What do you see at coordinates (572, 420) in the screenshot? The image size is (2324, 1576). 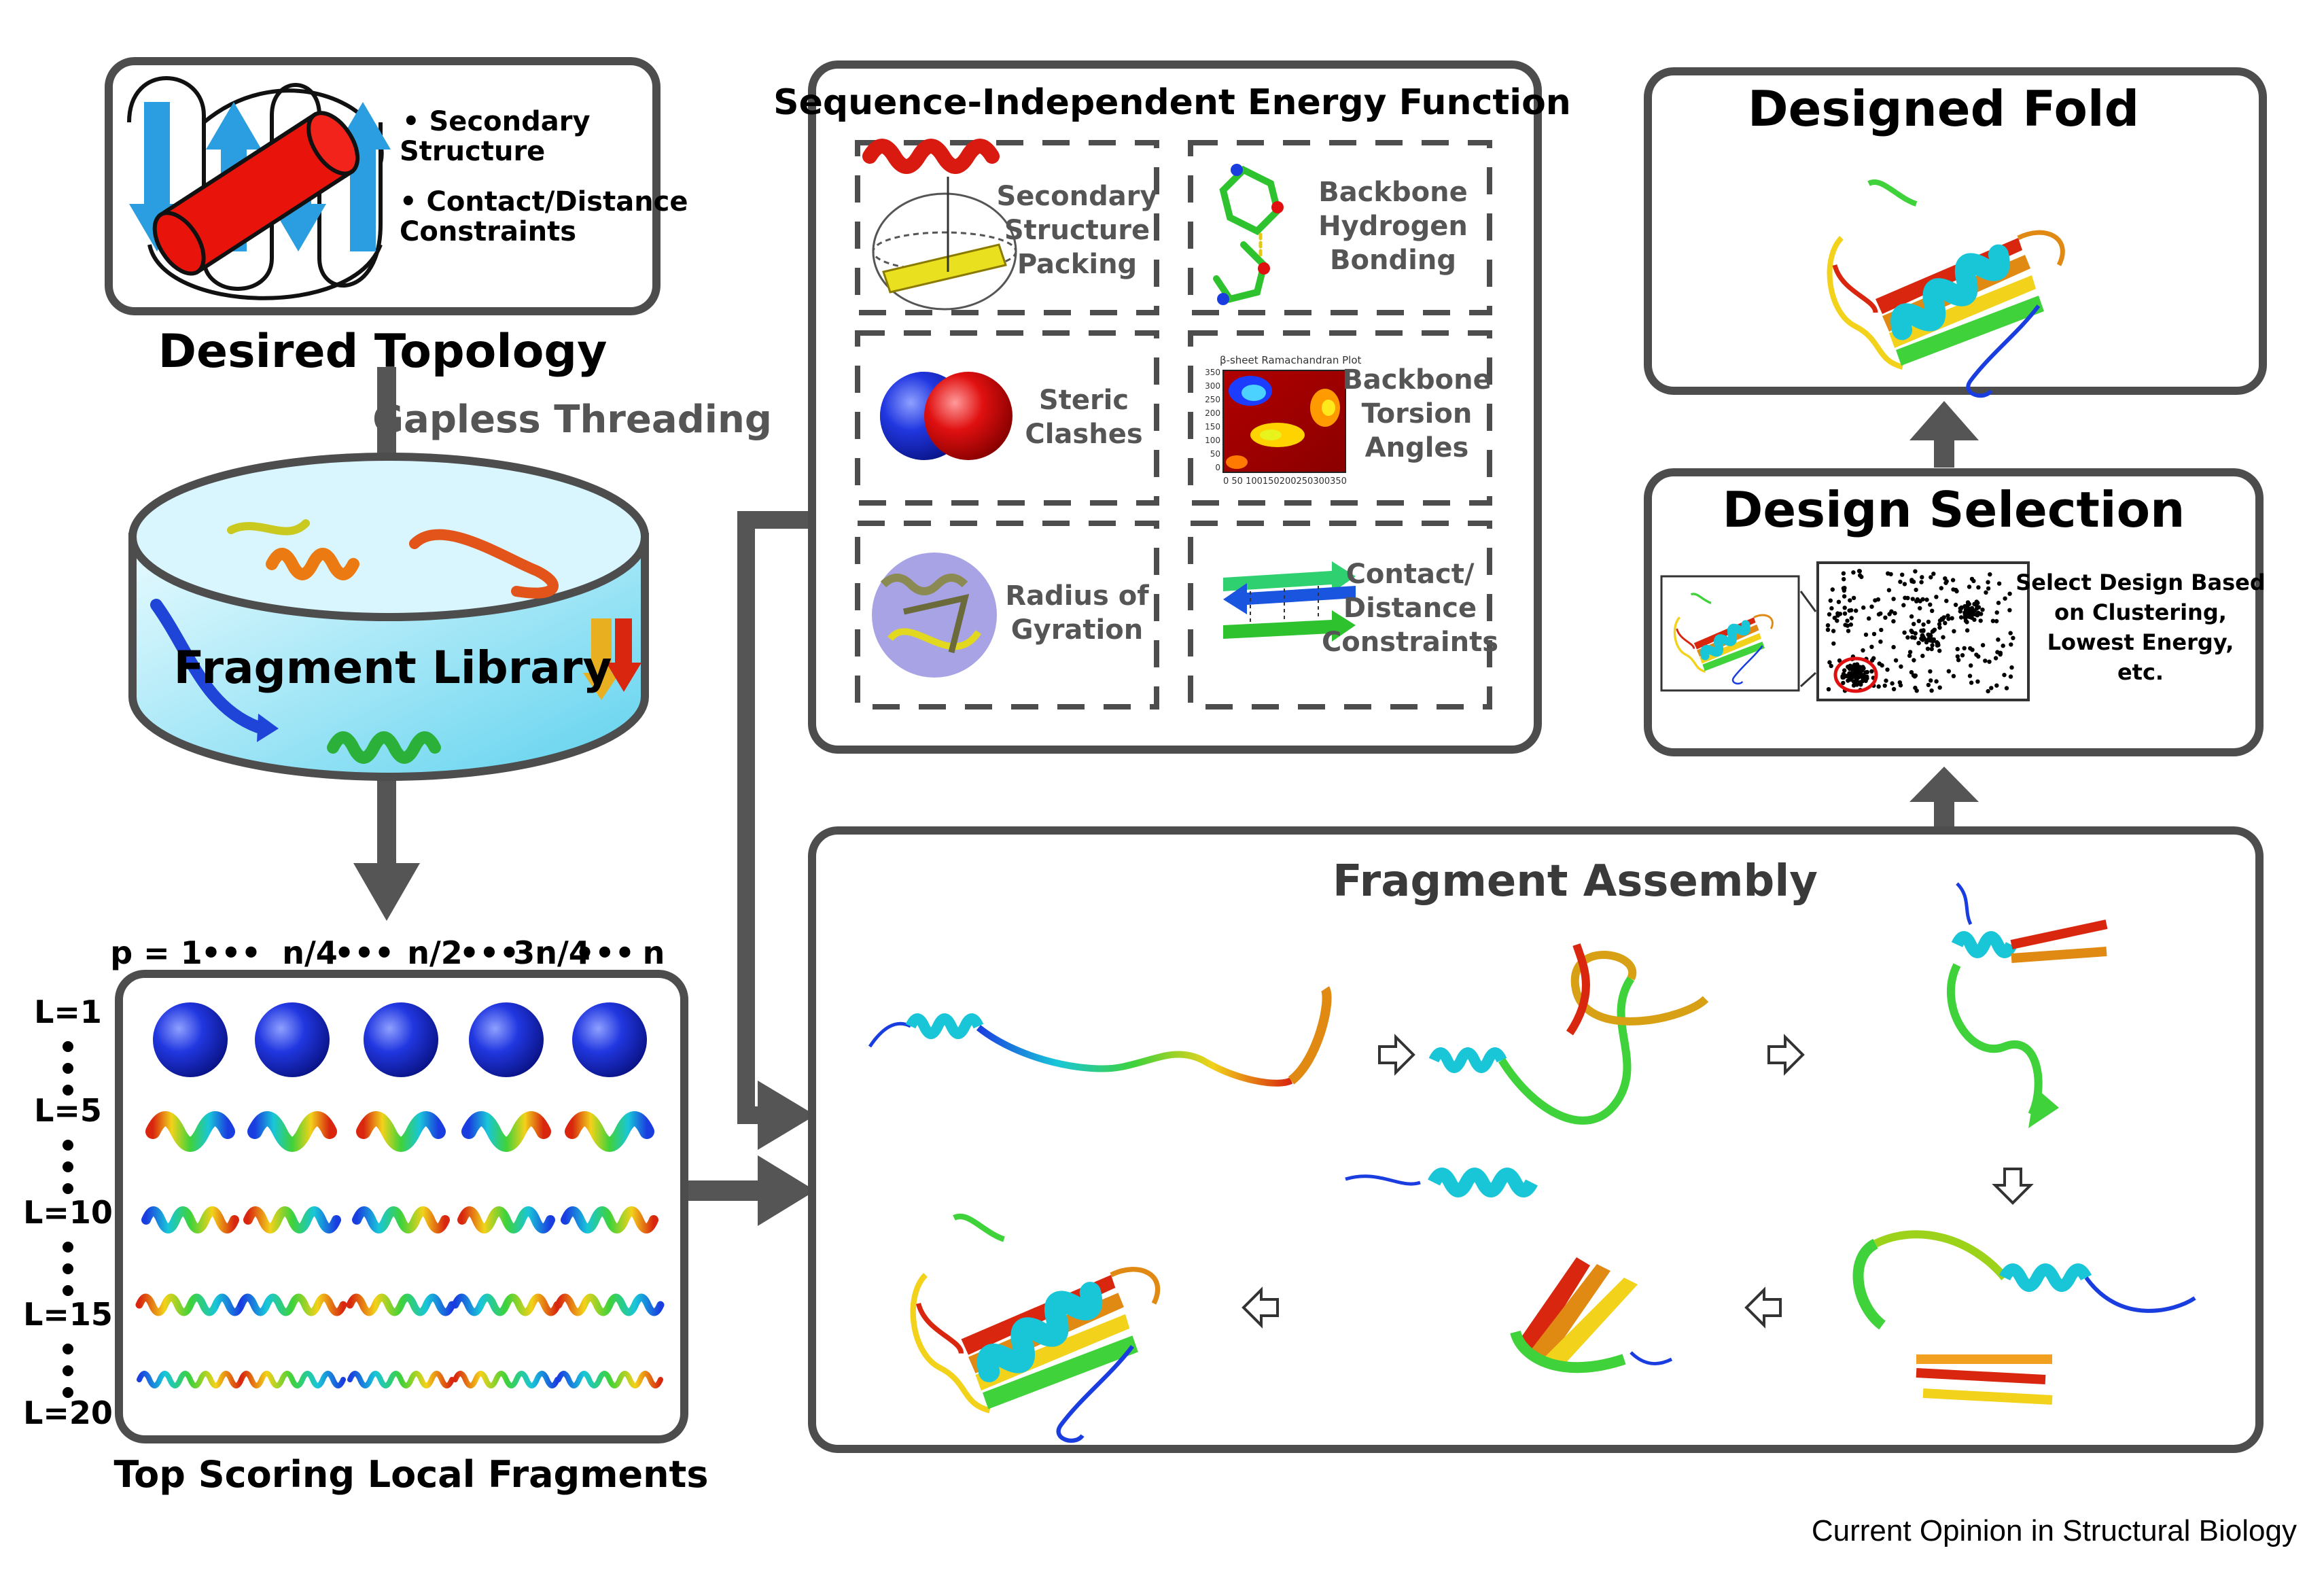 I see `threading-label: Gapless Threading` at bounding box center [572, 420].